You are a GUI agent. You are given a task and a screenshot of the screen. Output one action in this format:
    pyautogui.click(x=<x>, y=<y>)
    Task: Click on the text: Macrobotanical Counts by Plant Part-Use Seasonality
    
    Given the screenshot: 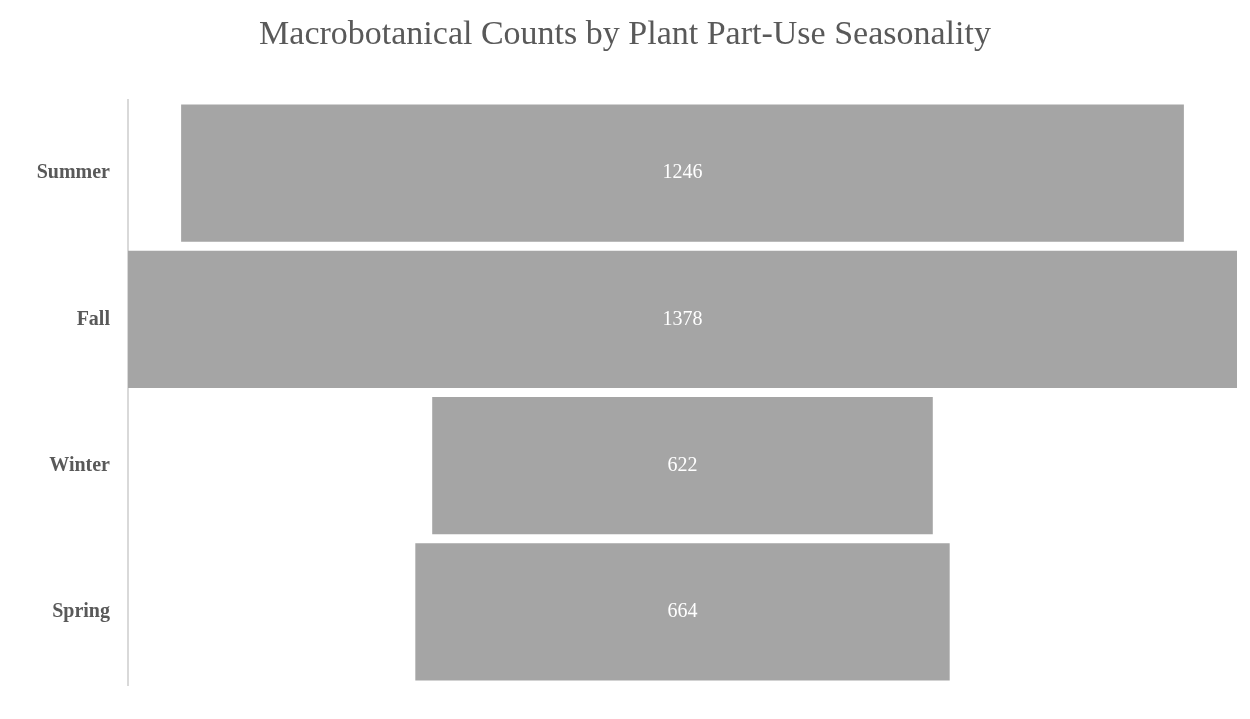 What is the action you would take?
    pyautogui.click(x=625, y=33)
    